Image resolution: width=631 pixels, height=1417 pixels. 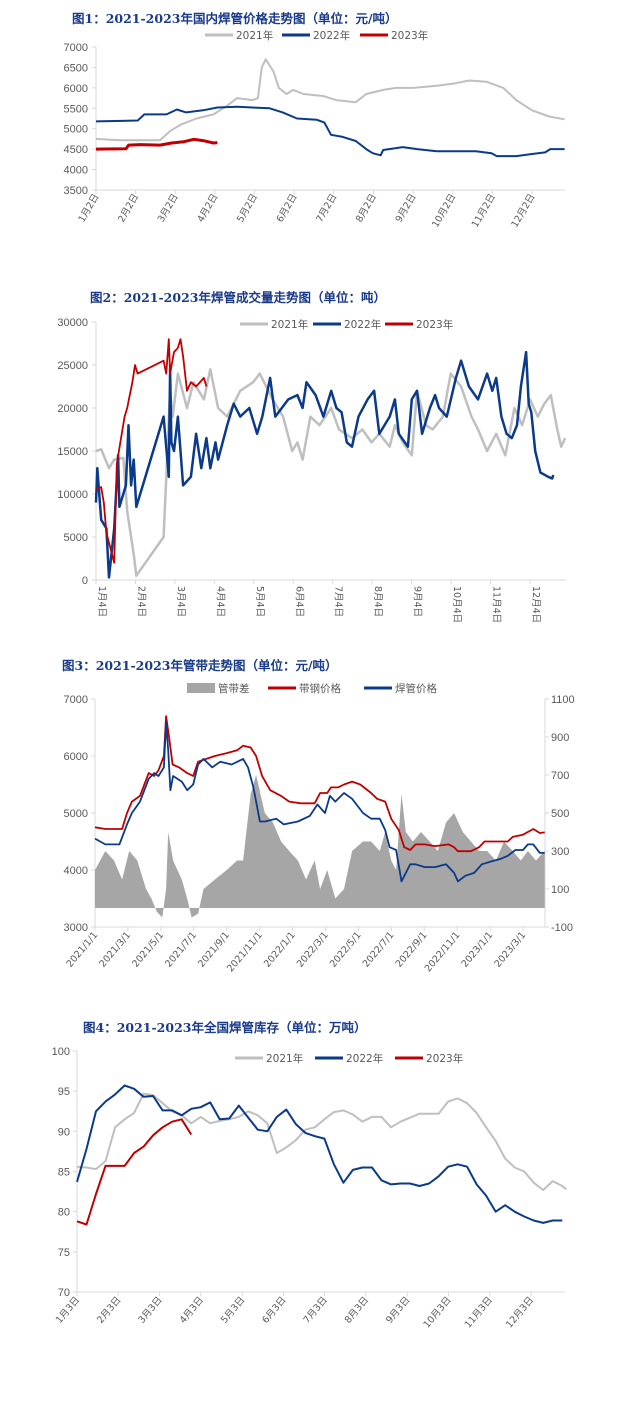 I want to click on chart4-y-tick-label: 80, so click(x=64, y=1213).